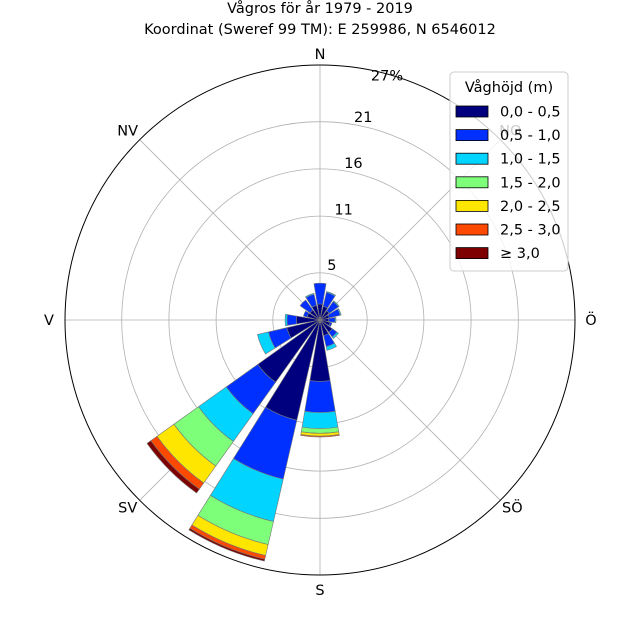  What do you see at coordinates (530, 136) in the screenshot?
I see `legend-label-1: 0,5 - 1,0` at bounding box center [530, 136].